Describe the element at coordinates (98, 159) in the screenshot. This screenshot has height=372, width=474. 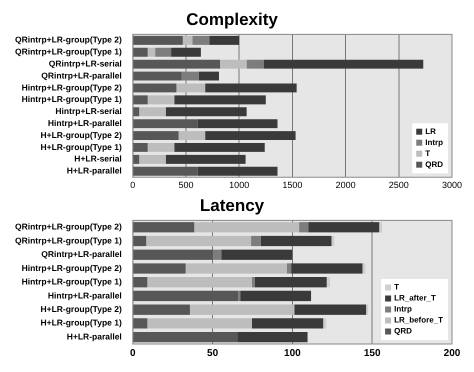
I see `y-tick-label: H+LR-serial` at that location.